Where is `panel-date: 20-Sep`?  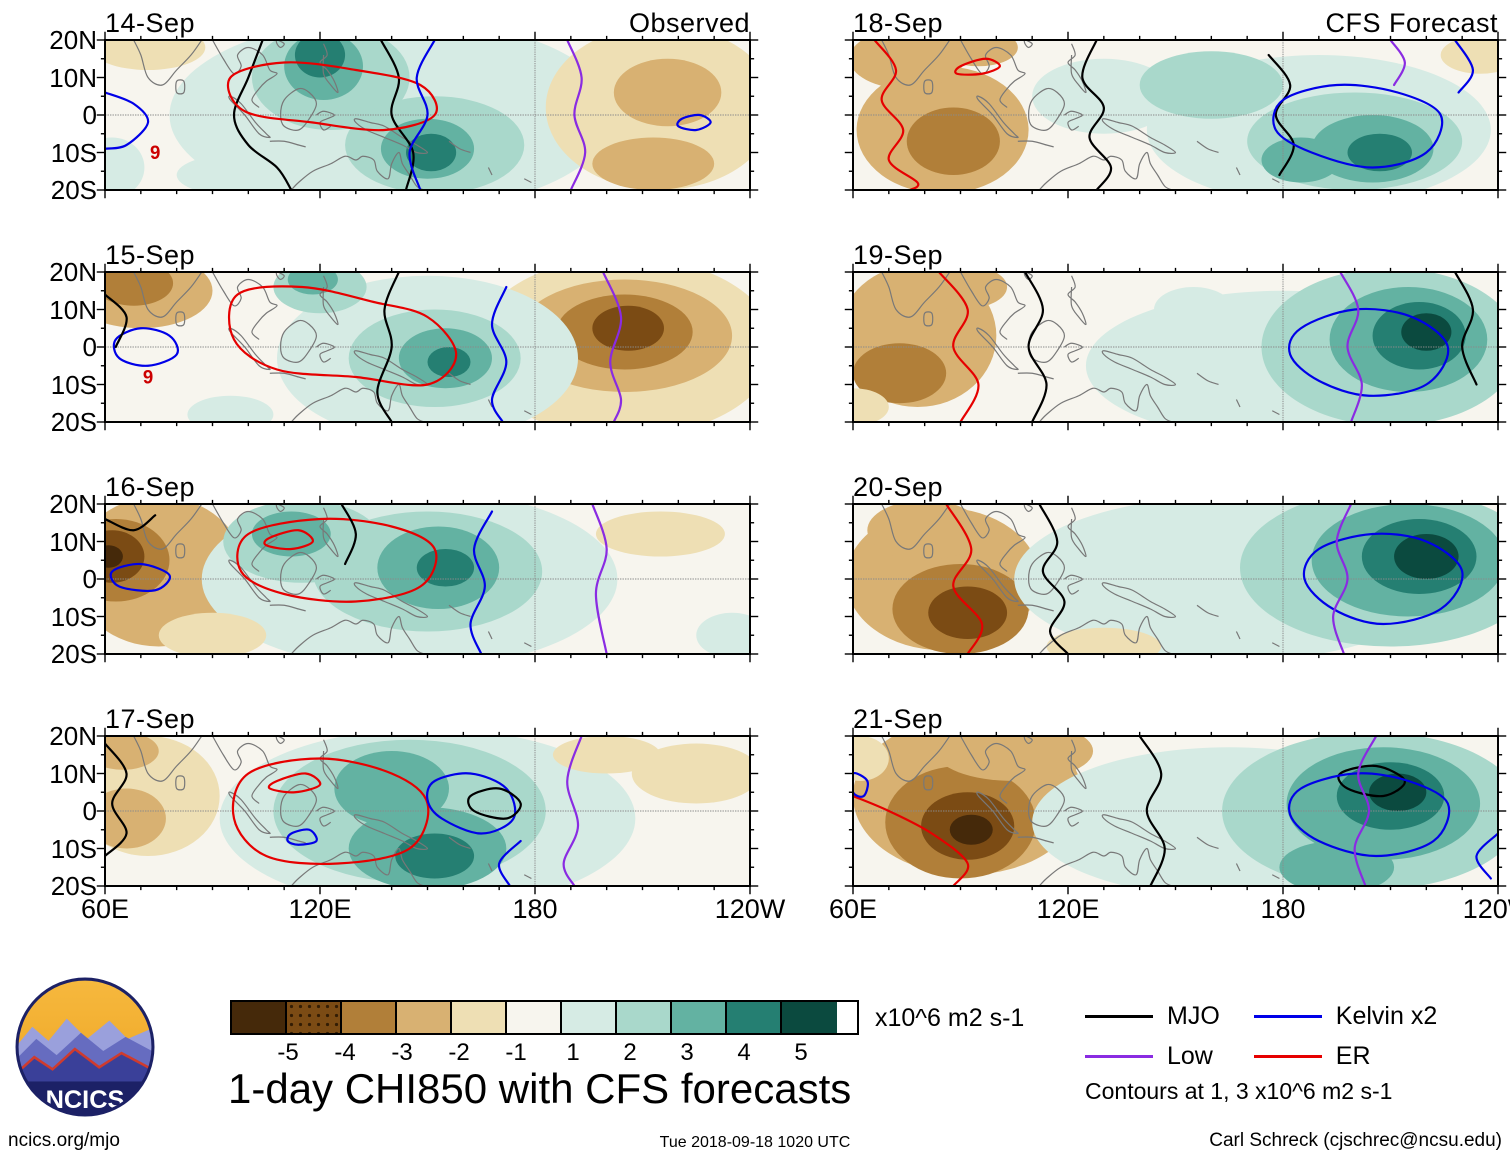 panel-date: 20-Sep is located at coordinates (898, 487).